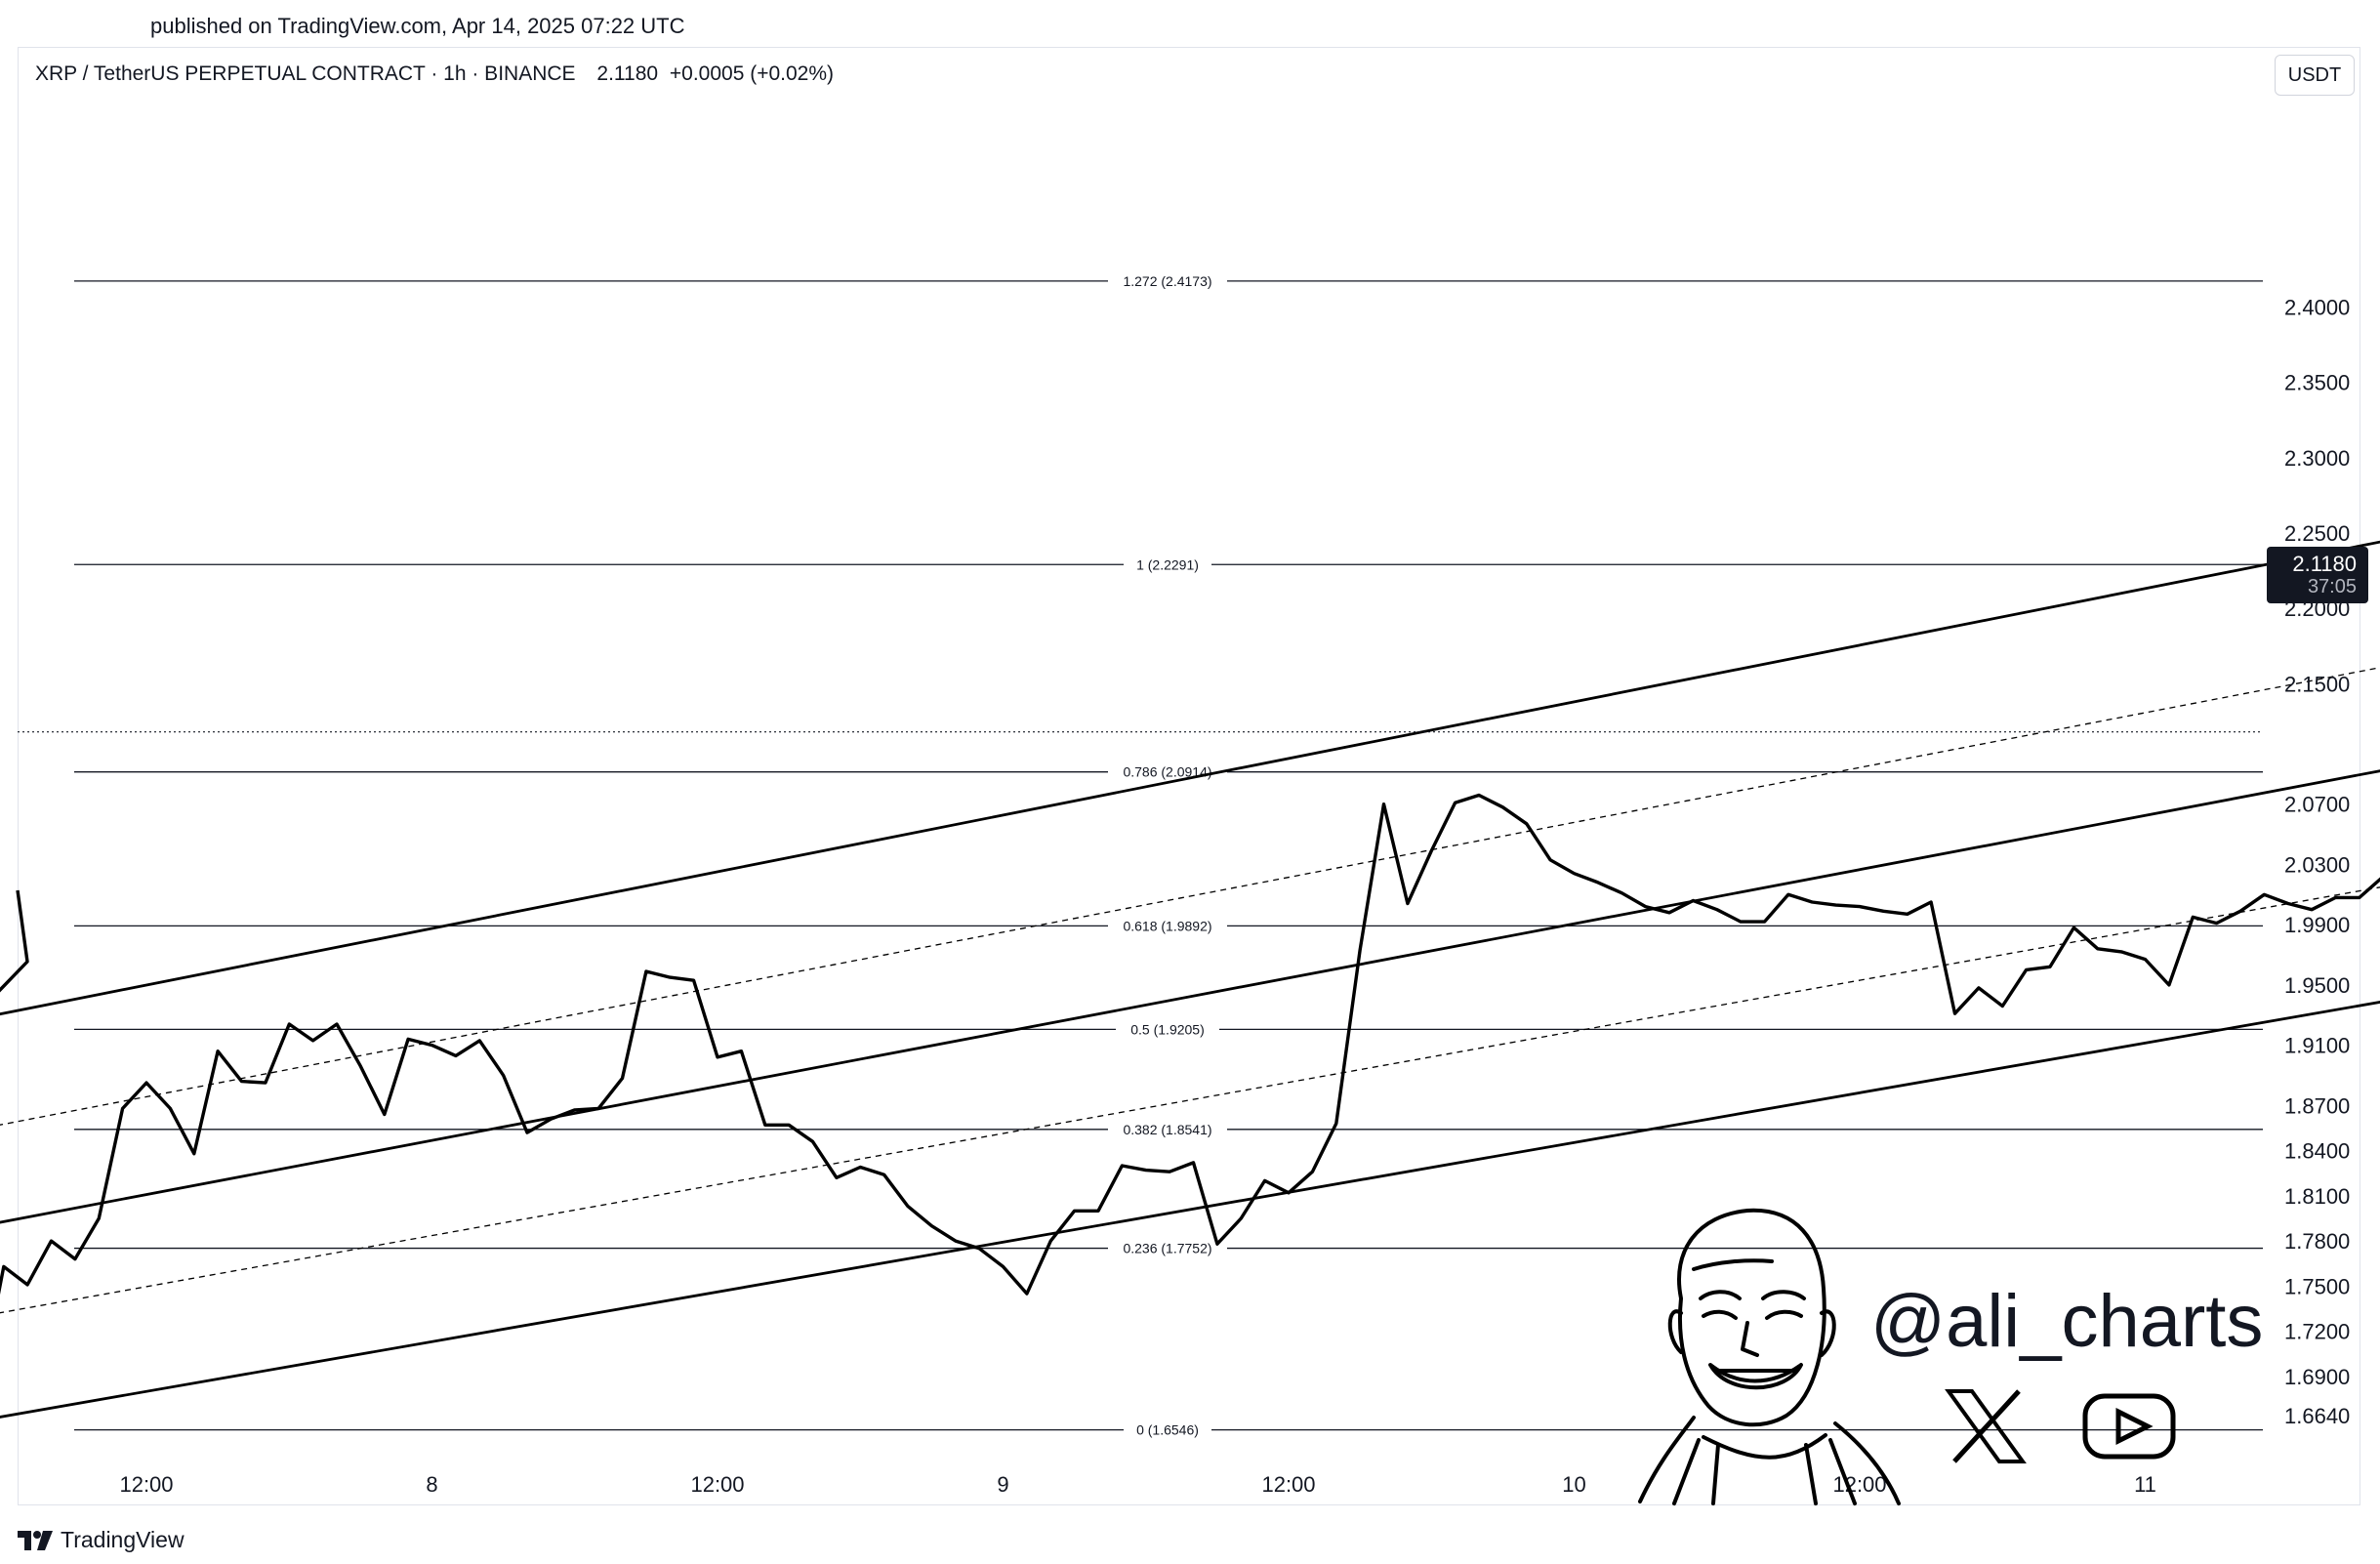 This screenshot has height=1564, width=2380. Describe the element at coordinates (2324, 564) in the screenshot. I see `current-price-label: 2.1180` at that location.